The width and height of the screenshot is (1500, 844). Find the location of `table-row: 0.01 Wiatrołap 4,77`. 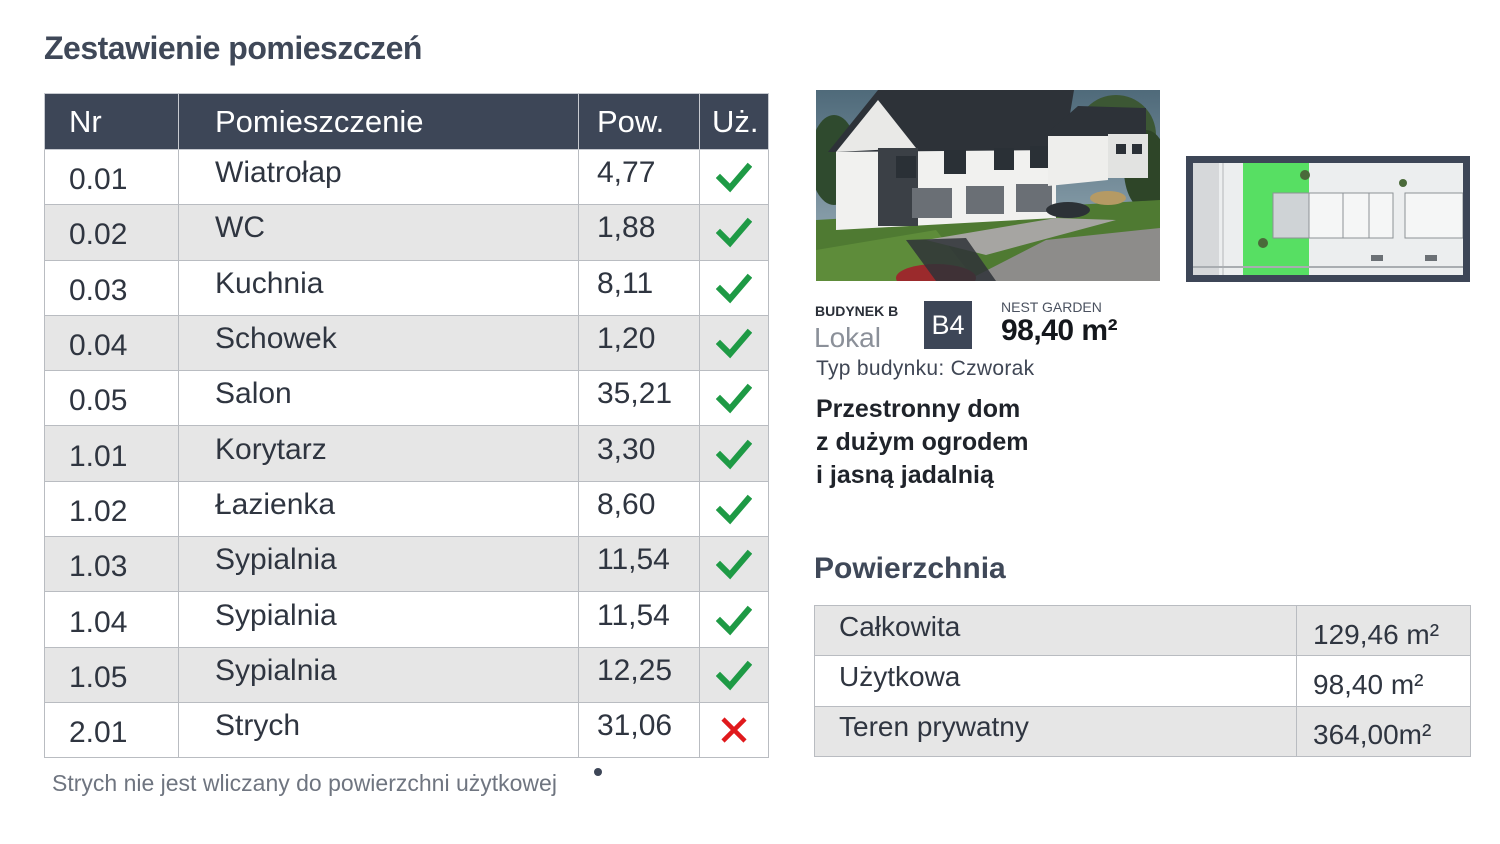

table-row: 0.01 Wiatrołap 4,77 is located at coordinates (406, 177).